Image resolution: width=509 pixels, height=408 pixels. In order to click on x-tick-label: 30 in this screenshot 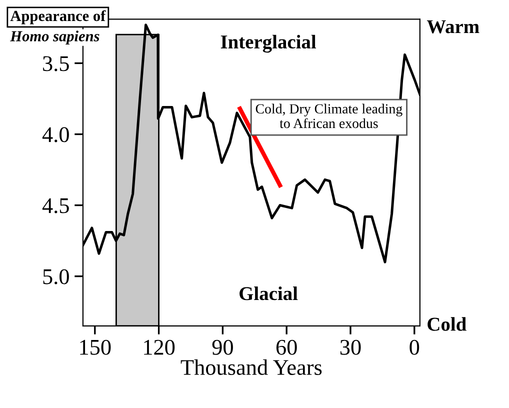, I will do `click(350, 347)`.